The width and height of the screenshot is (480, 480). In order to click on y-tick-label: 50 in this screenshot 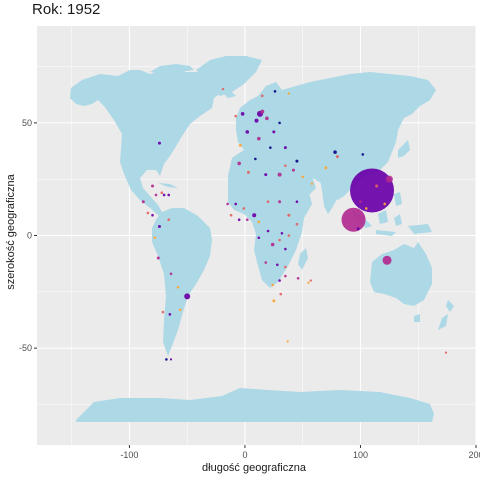, I will do `click(27, 123)`.